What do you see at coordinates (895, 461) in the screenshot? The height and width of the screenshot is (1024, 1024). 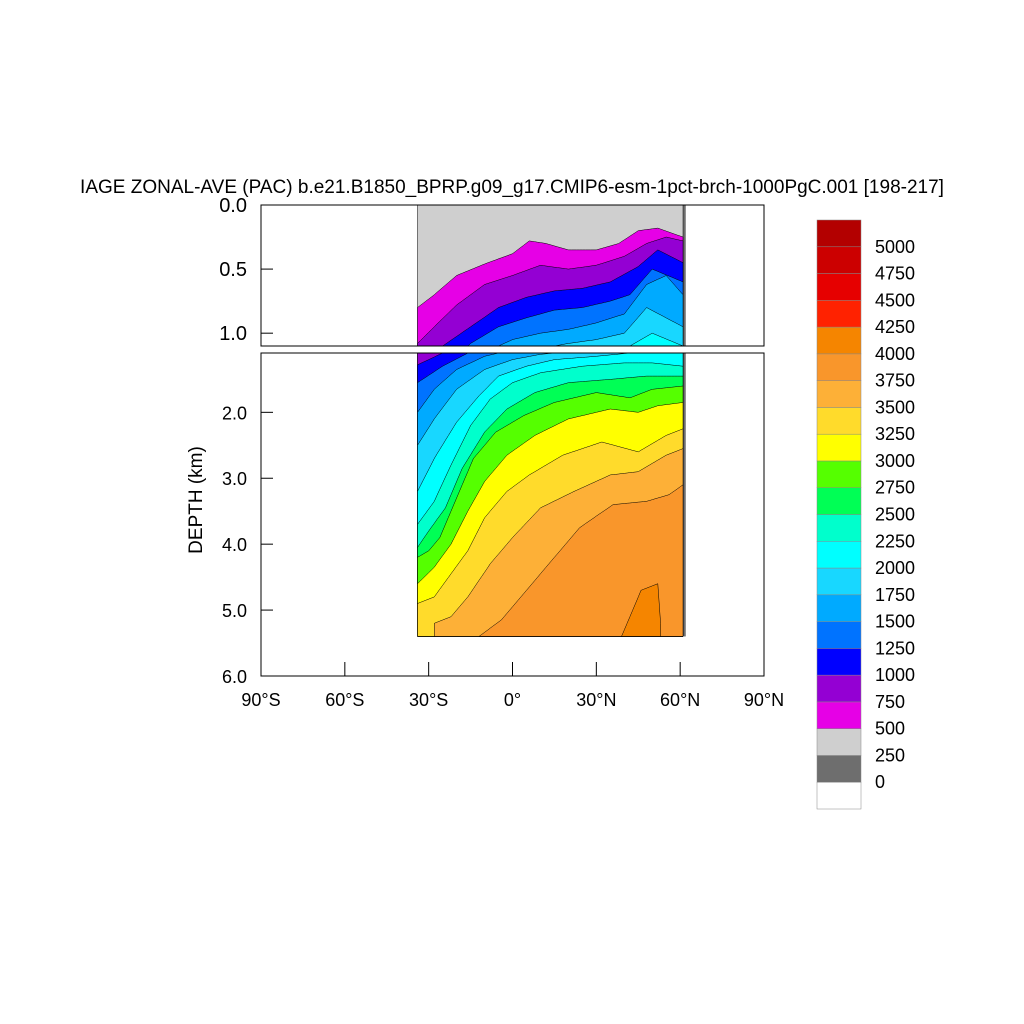 I see `colorbar-label: 3000` at bounding box center [895, 461].